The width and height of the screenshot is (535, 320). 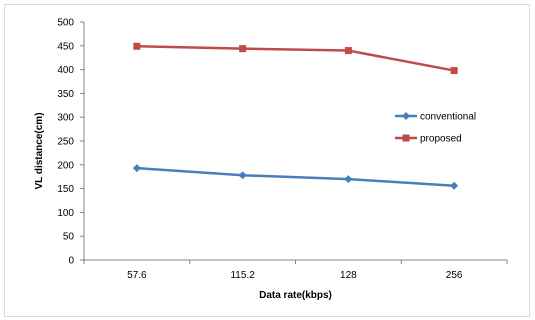 I want to click on conventional-line, so click(x=295, y=176).